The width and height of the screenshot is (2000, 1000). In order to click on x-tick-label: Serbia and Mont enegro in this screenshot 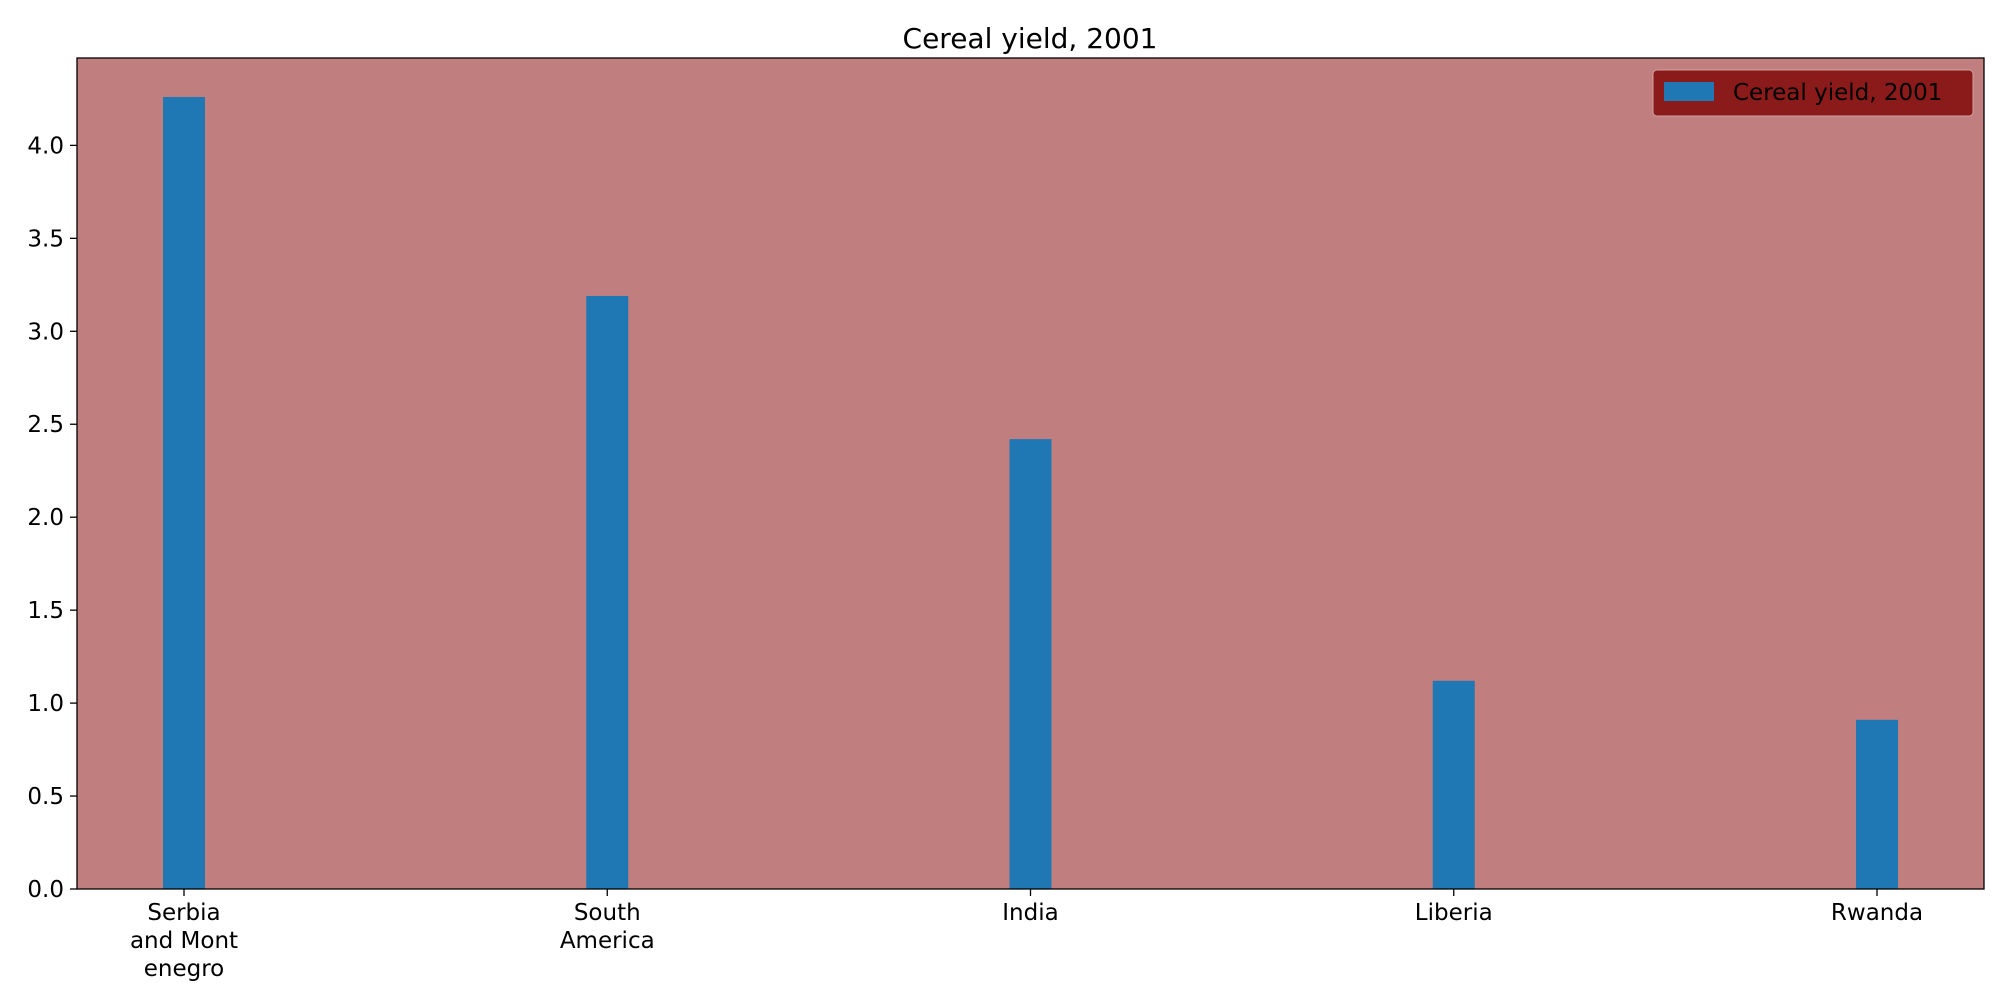, I will do `click(184, 941)`.